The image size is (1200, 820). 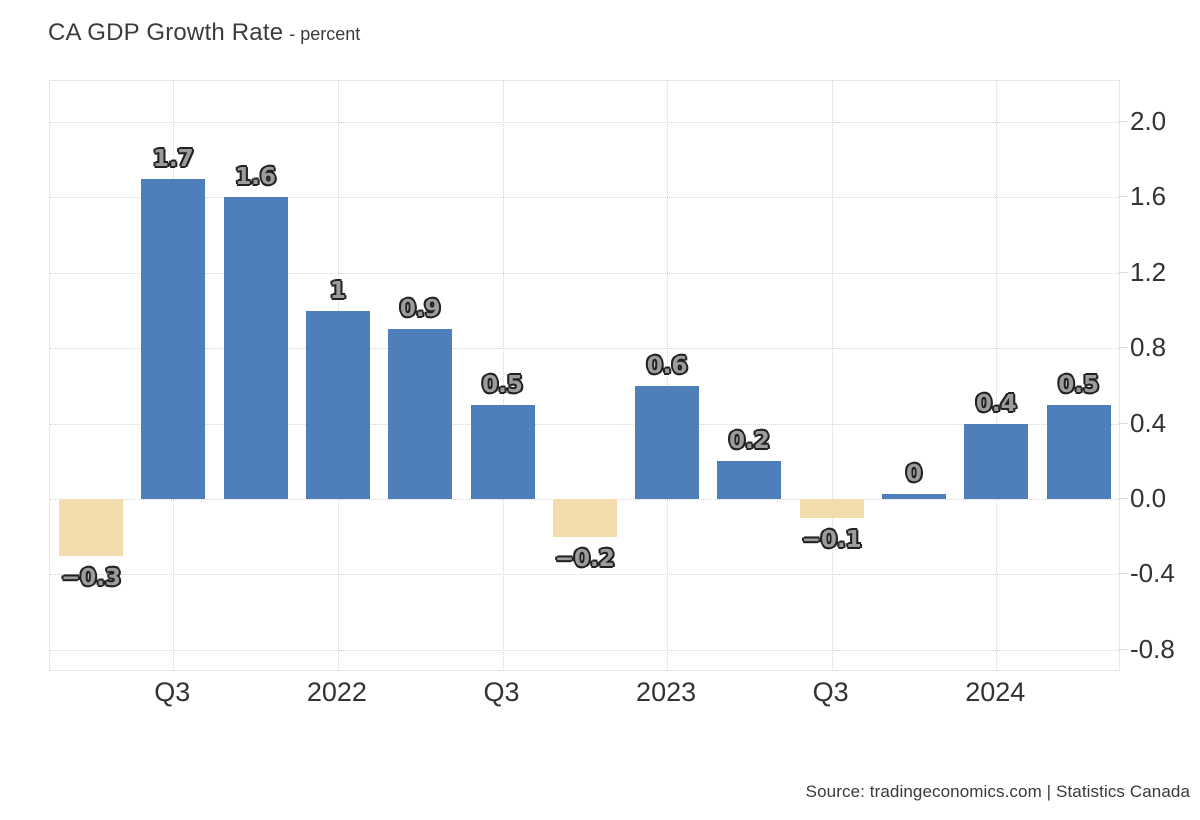 What do you see at coordinates (1148, 347) in the screenshot?
I see `y-tick-label: 0.8` at bounding box center [1148, 347].